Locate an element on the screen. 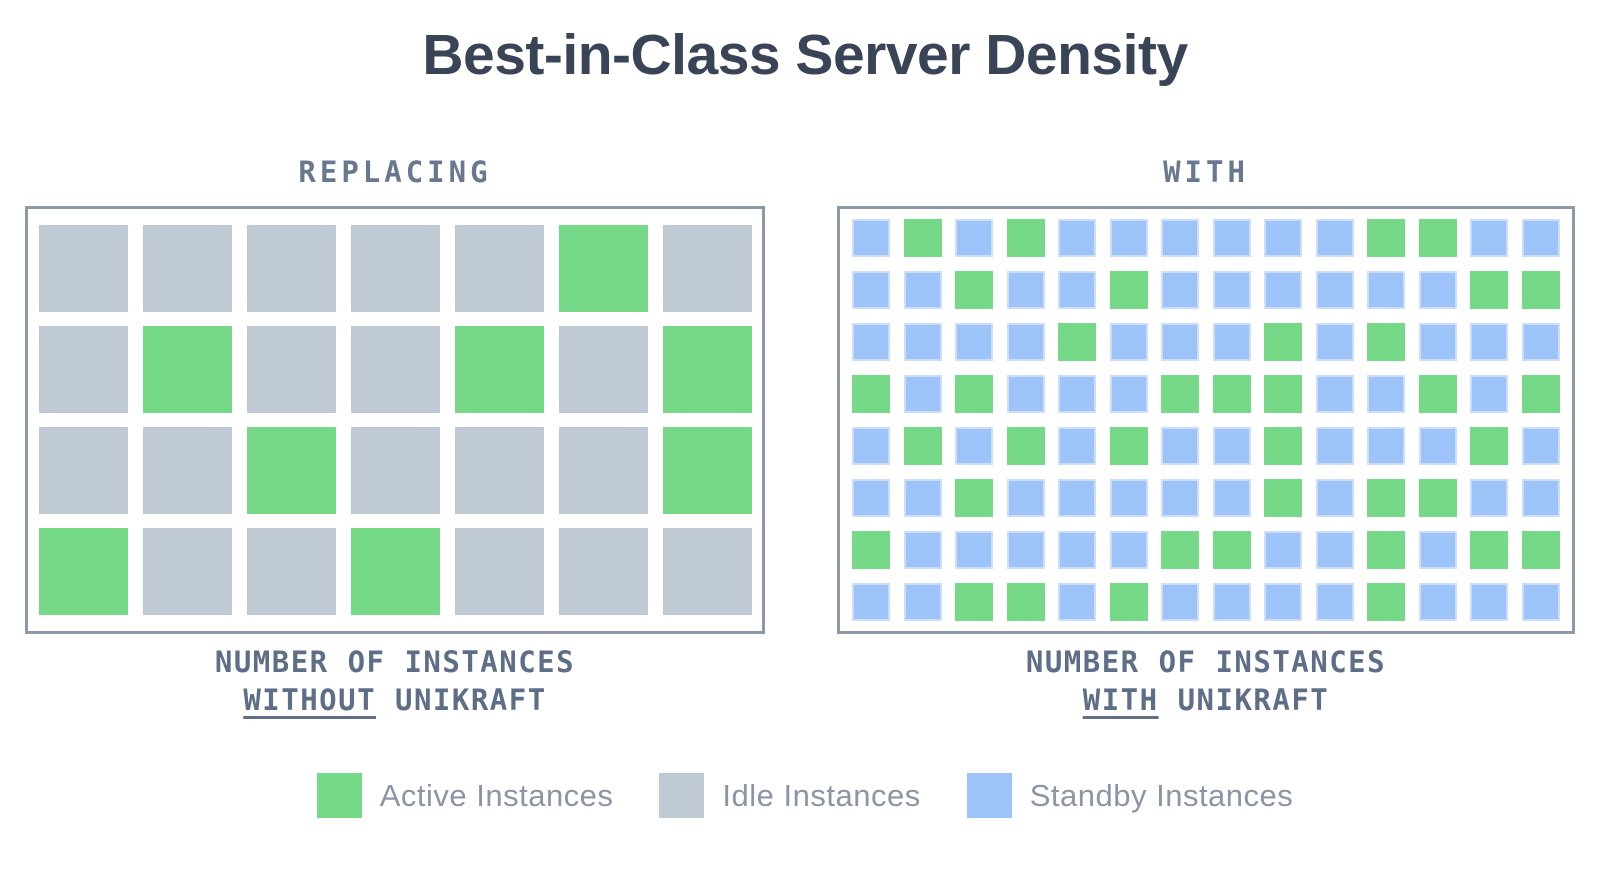 This screenshot has width=1610, height=886. legend-label-standby: Standby Instances is located at coordinates (1161, 795).